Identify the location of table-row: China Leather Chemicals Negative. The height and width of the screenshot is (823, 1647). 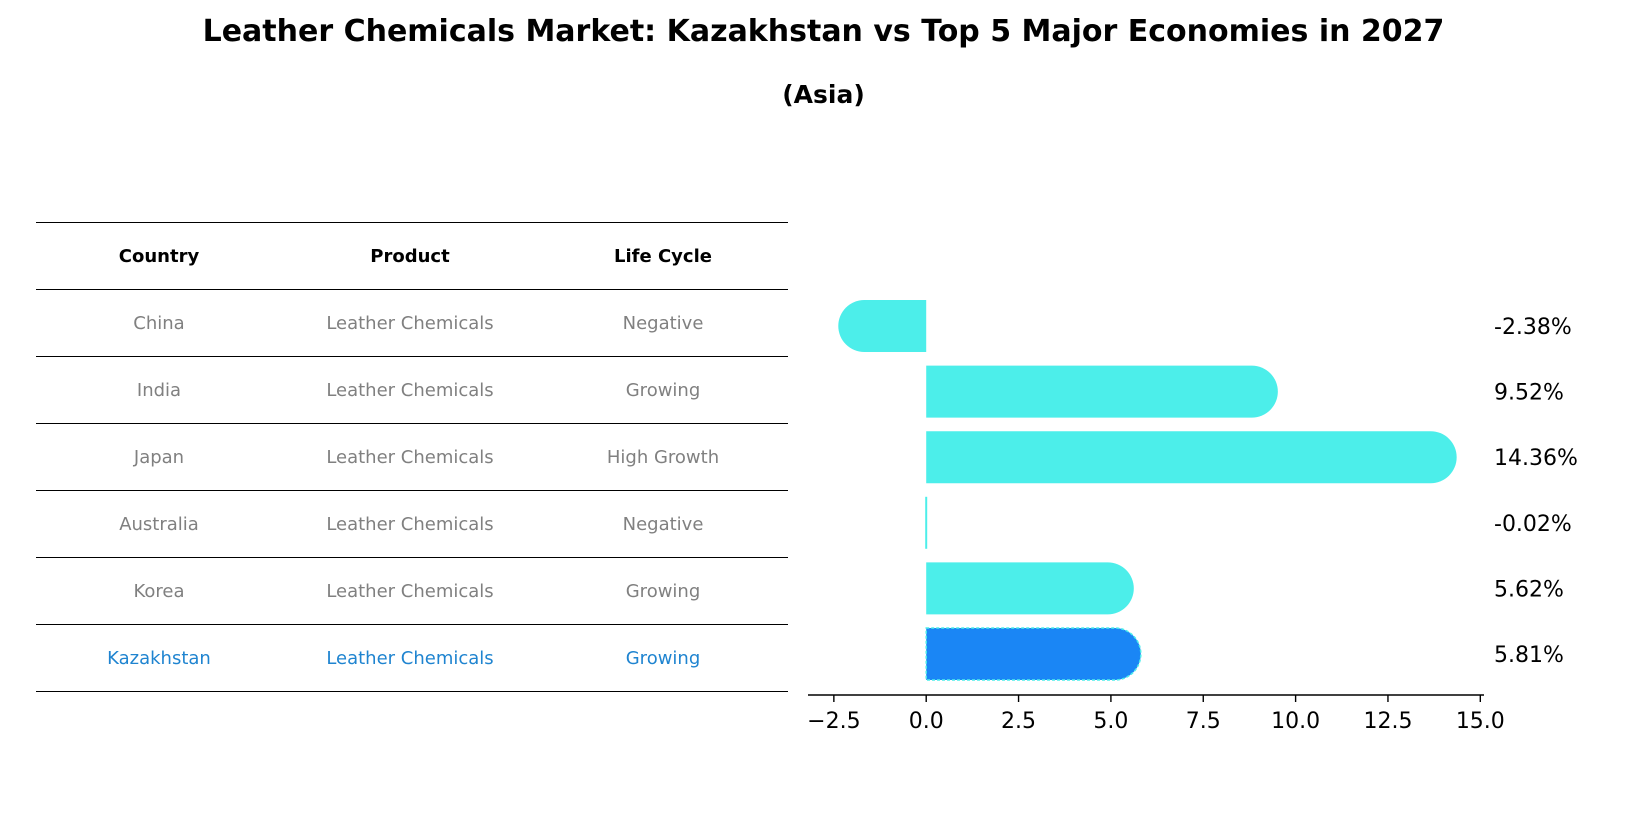
(412, 323).